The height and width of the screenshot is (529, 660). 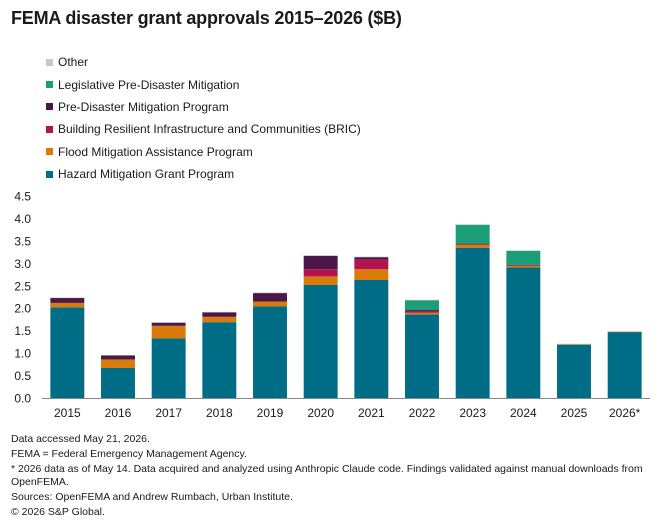 What do you see at coordinates (22, 264) in the screenshot?
I see `y-tick-label: 3.0` at bounding box center [22, 264].